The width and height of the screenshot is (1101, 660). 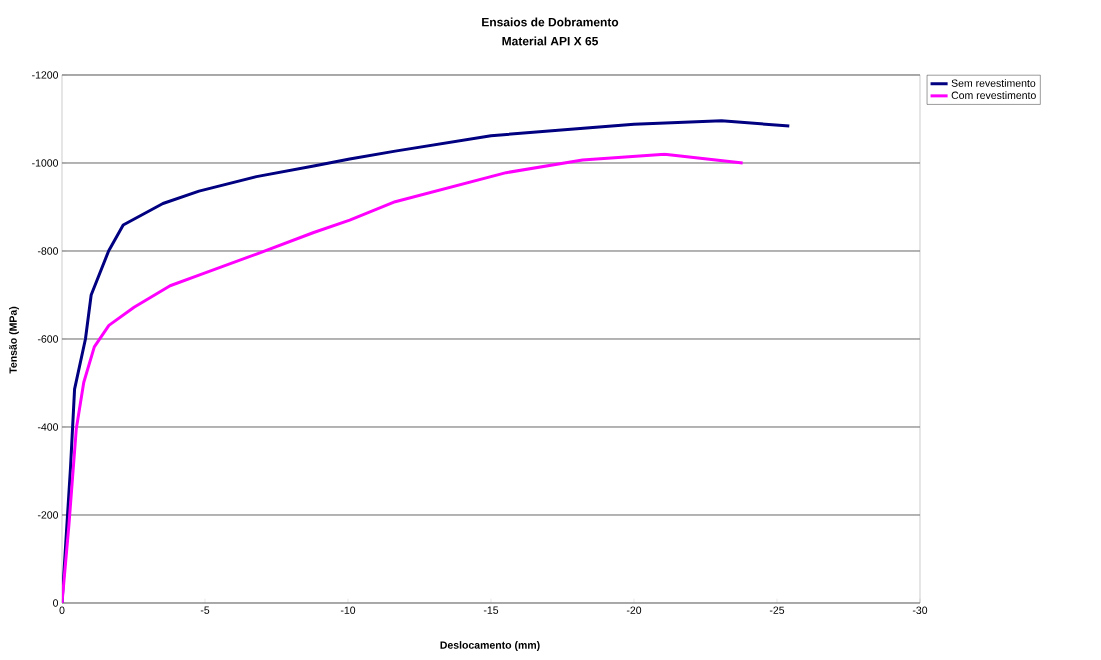 What do you see at coordinates (48, 427) in the screenshot?
I see `y-tick-label: -400` at bounding box center [48, 427].